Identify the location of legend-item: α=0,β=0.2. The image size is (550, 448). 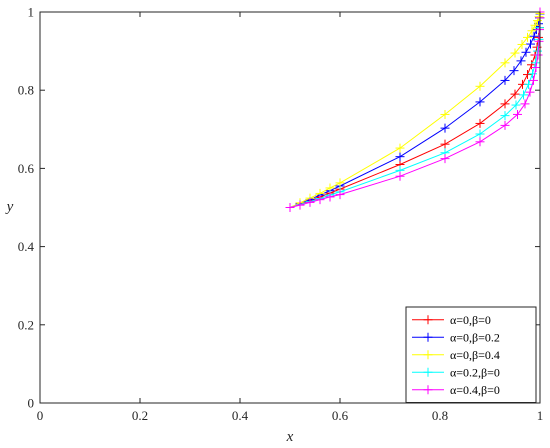
(456, 337).